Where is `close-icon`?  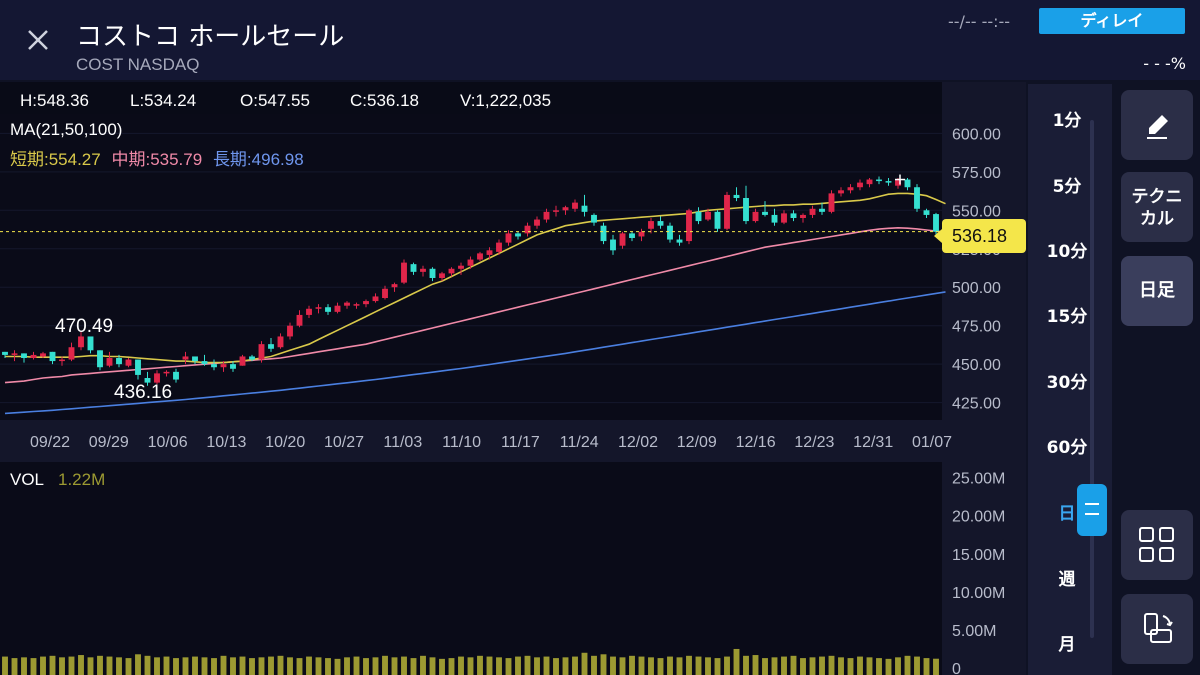 close-icon is located at coordinates (38, 40).